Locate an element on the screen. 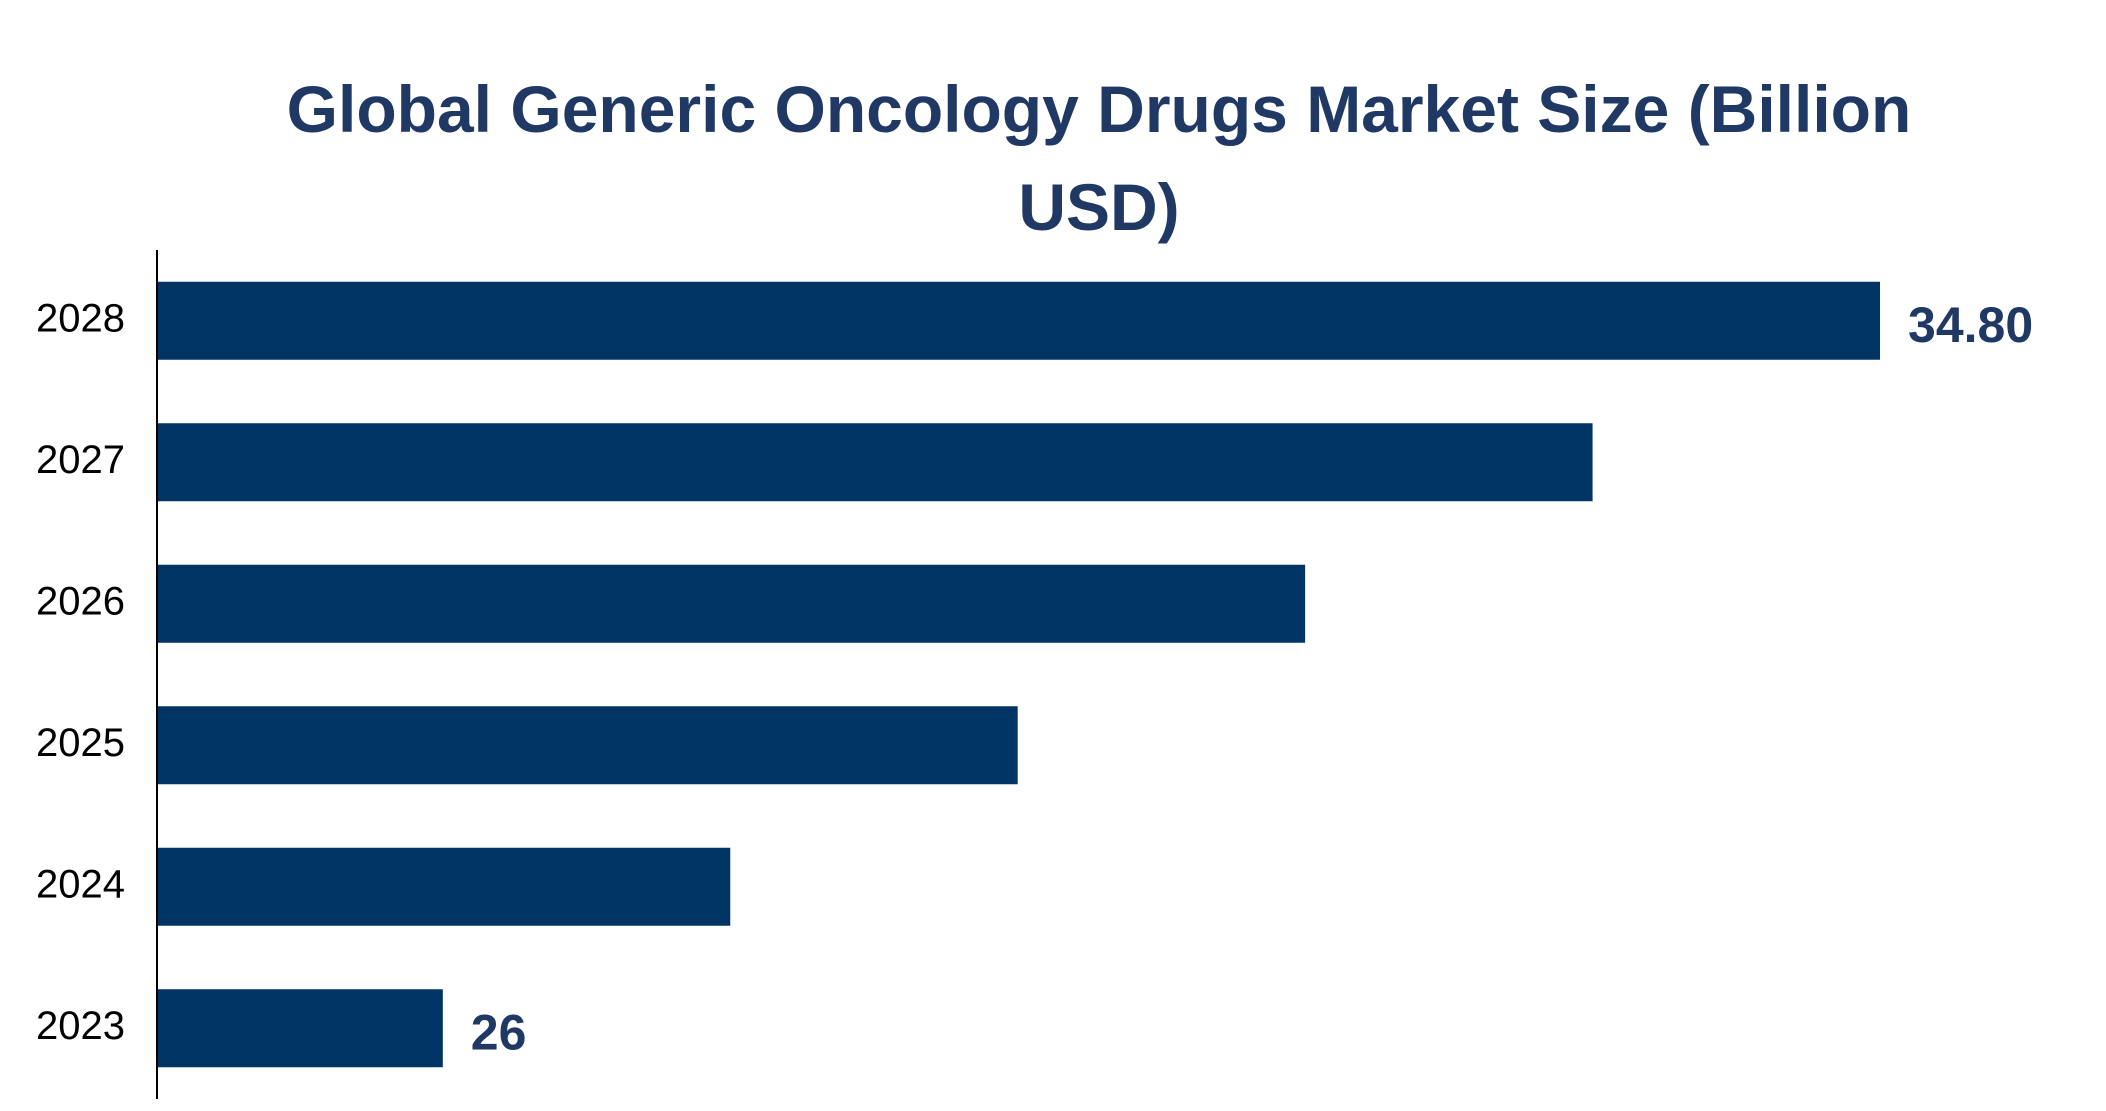  y-tick-label: 2024 is located at coordinates (80, 884).